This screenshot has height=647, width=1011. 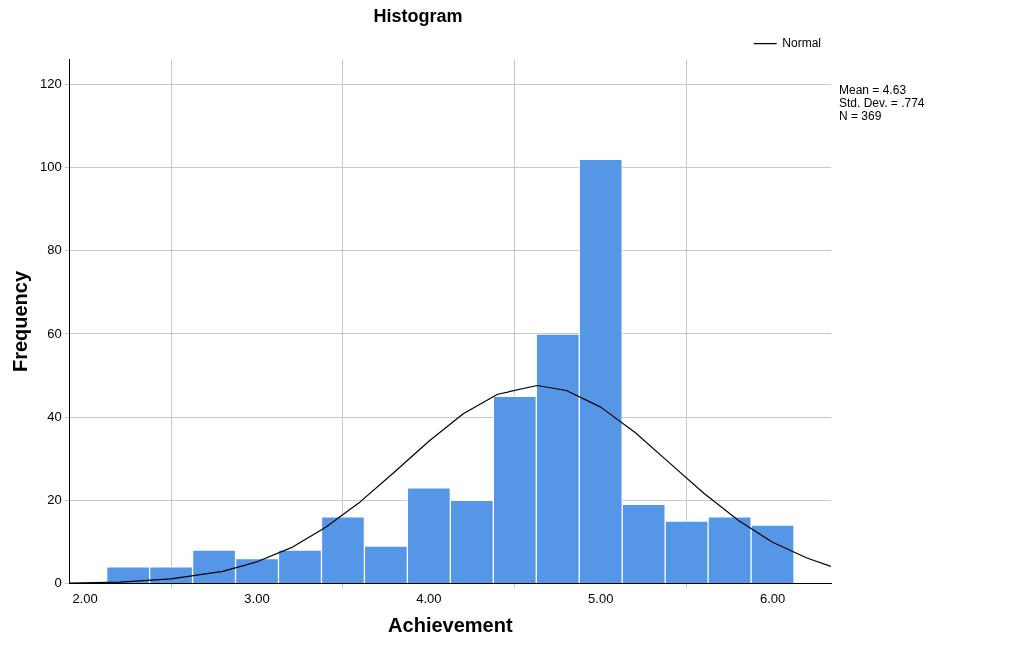 I want to click on x-tick-label: 2.00, so click(x=85, y=598).